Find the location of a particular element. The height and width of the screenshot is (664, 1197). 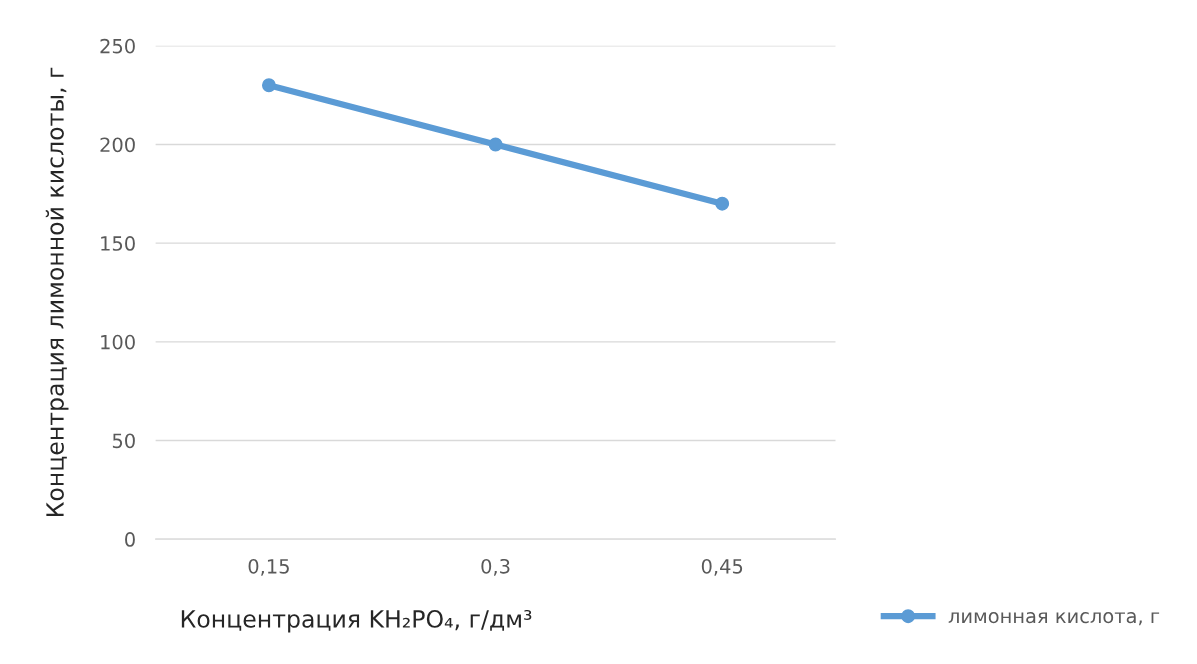

x-axis-title: Концентрация KH₂PO₄, г/дм³ is located at coordinates (356, 621).